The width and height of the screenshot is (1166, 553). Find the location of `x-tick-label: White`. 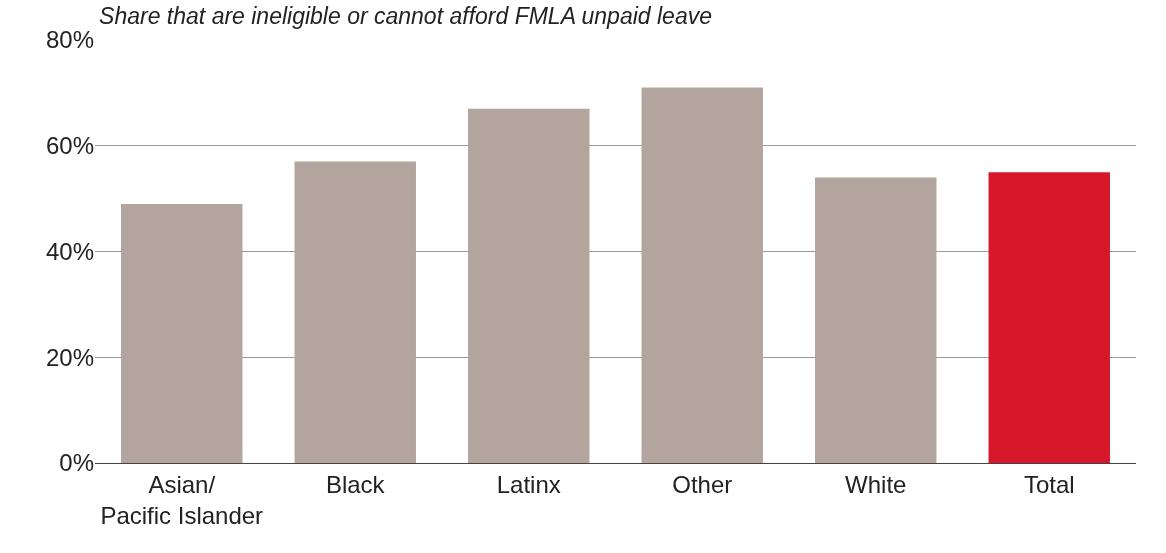

x-tick-label: White is located at coordinates (876, 484).